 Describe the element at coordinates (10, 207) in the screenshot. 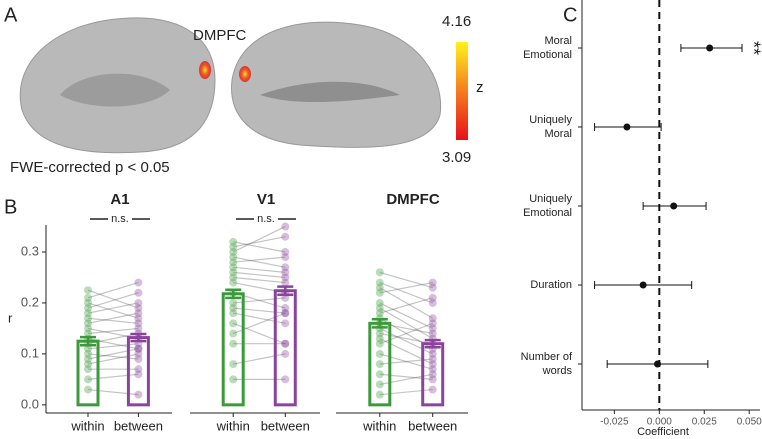

I see `panel-label: B` at that location.